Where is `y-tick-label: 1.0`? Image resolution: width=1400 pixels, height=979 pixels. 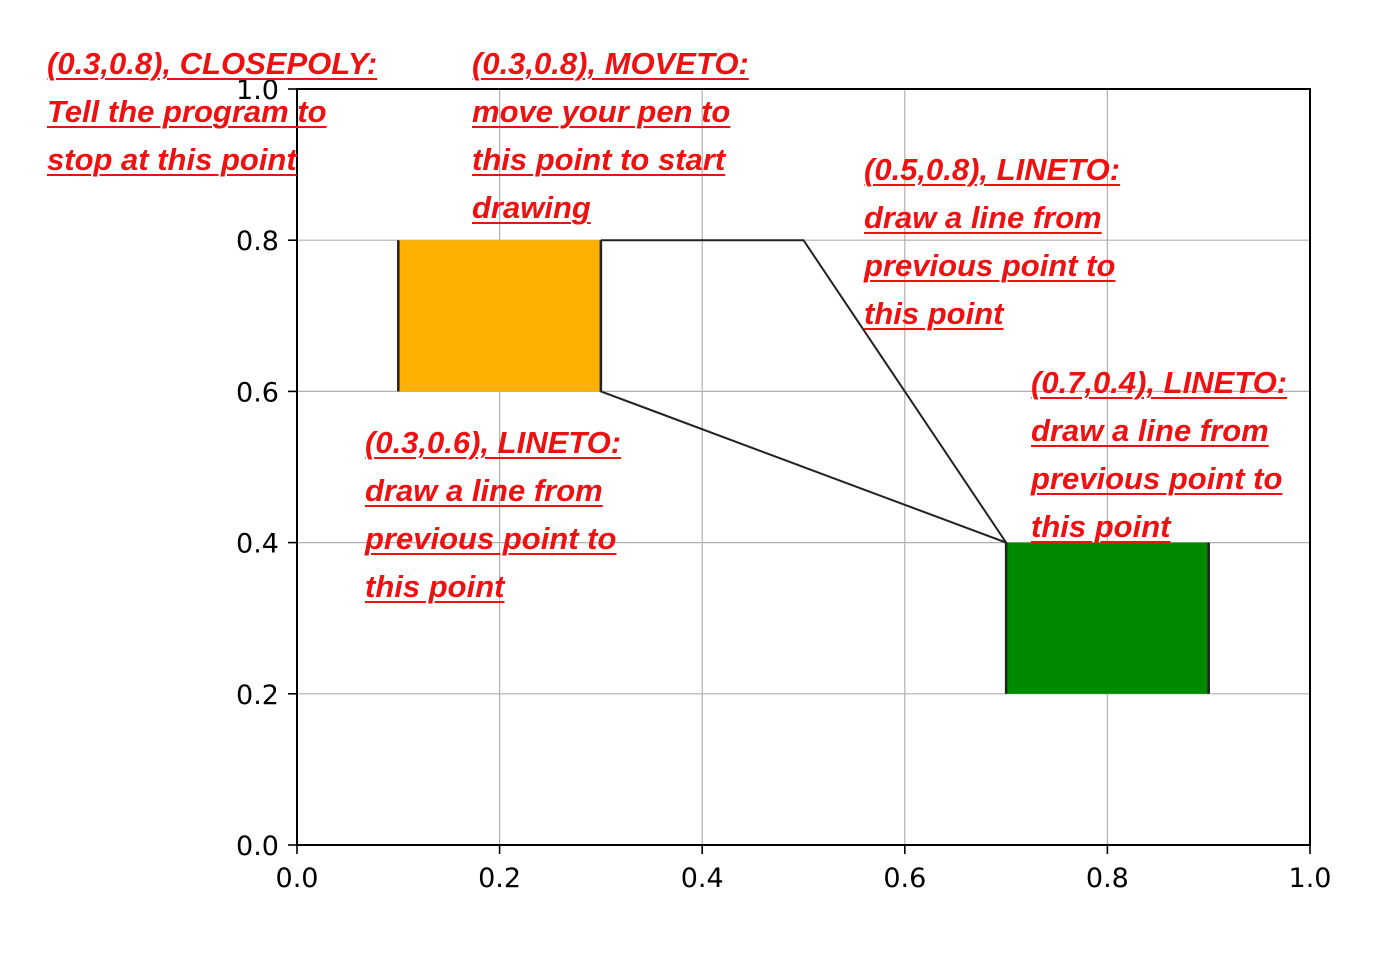 y-tick-label: 1.0 is located at coordinates (257, 90).